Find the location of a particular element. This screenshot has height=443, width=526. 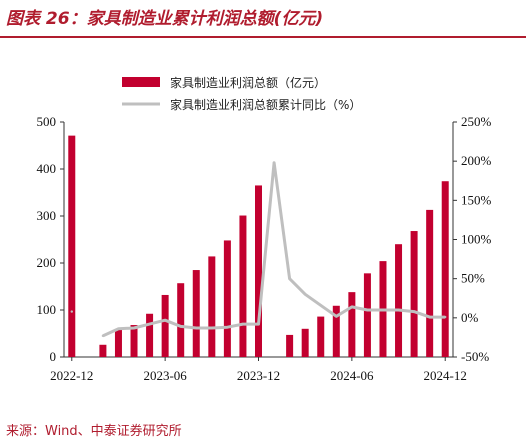

x-tick-label: 2023-06 is located at coordinates (165, 375).